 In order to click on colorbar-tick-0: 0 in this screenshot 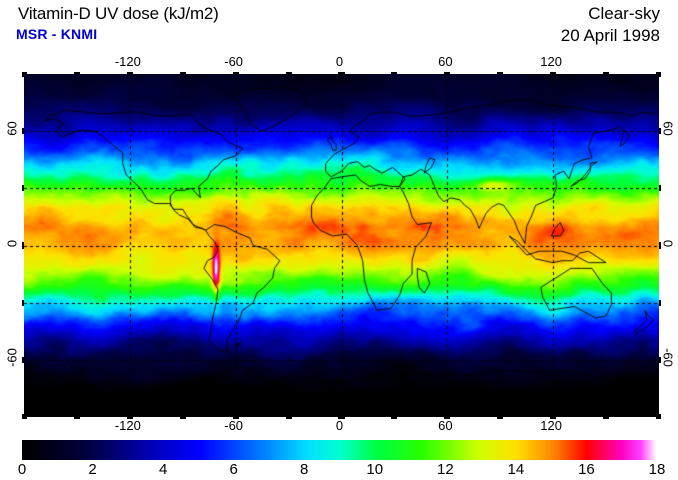, I will do `click(22, 469)`.